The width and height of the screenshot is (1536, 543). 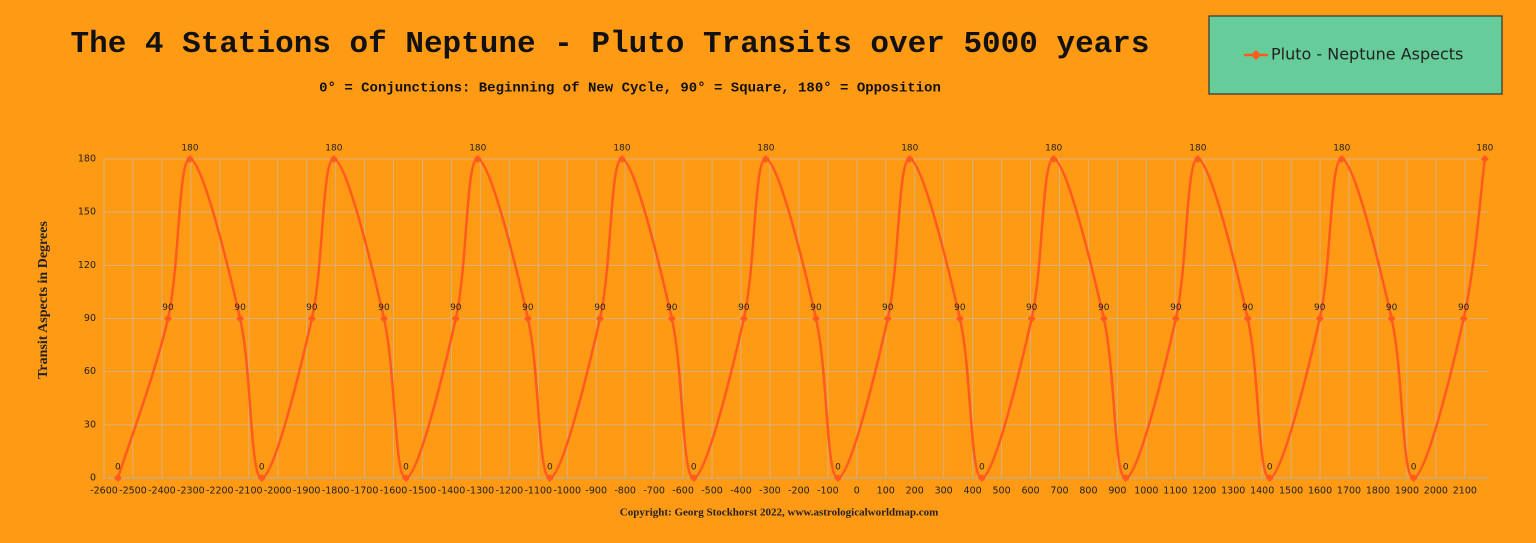 What do you see at coordinates (944, 491) in the screenshot?
I see `x-tick-label: 300` at bounding box center [944, 491].